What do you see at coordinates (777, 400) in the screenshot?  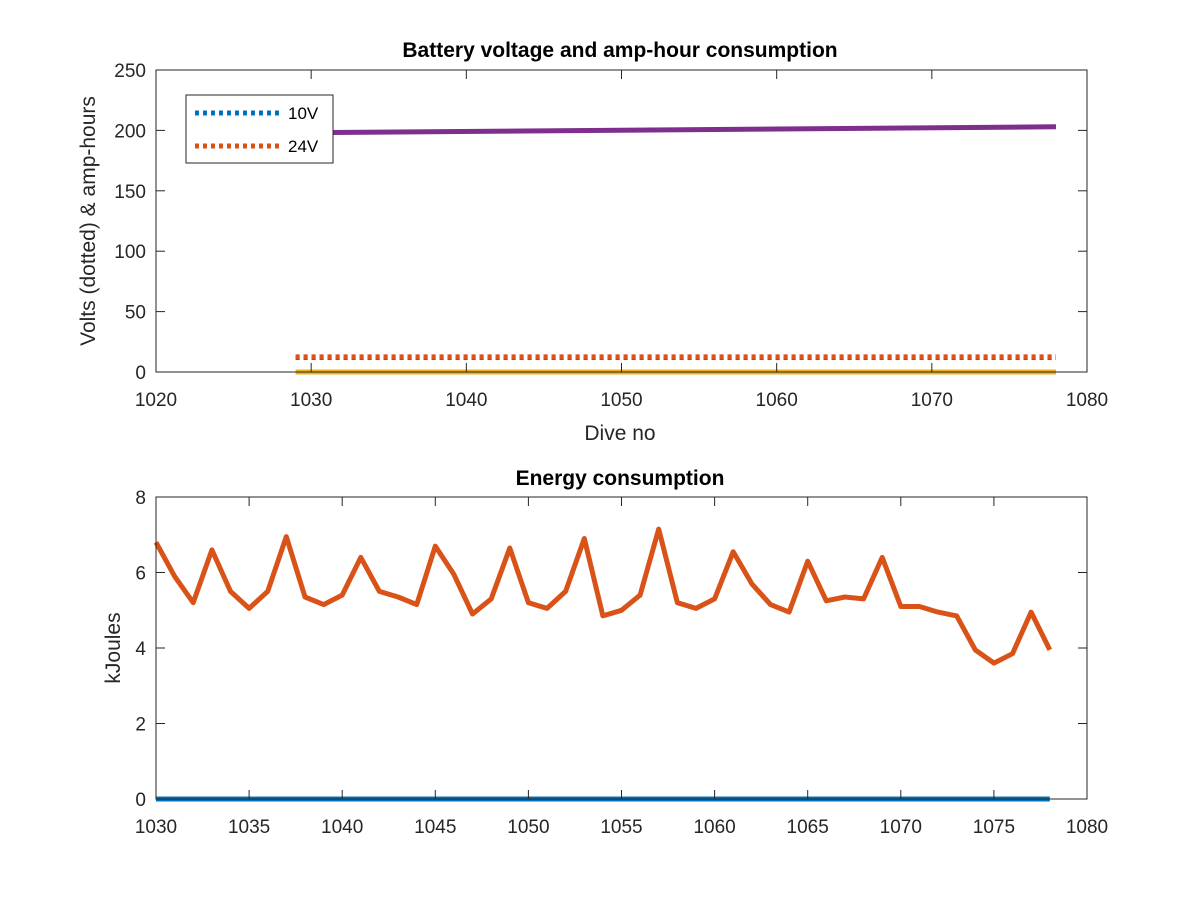 I see `battery-x-tick-label: 1060` at bounding box center [777, 400].